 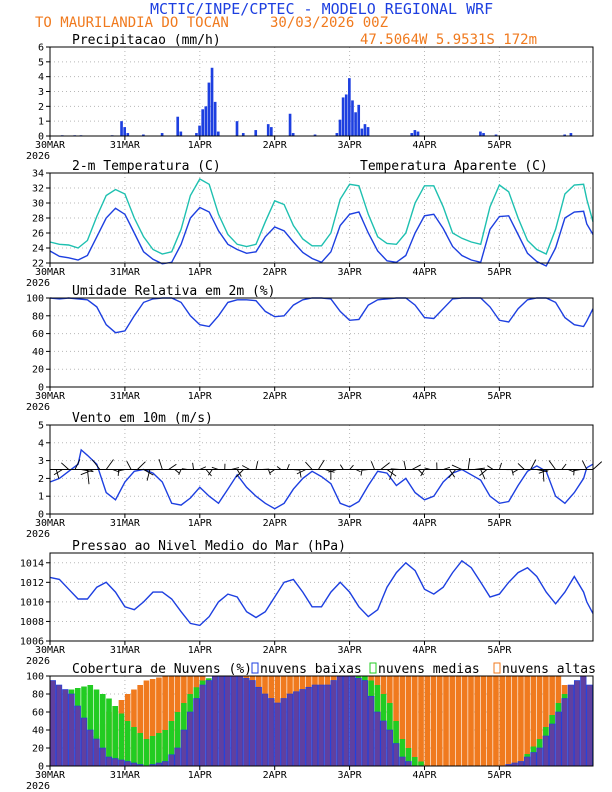 What do you see at coordinates (275, 272) in the screenshot?
I see `x-tick-label: 2APR` at bounding box center [275, 272].